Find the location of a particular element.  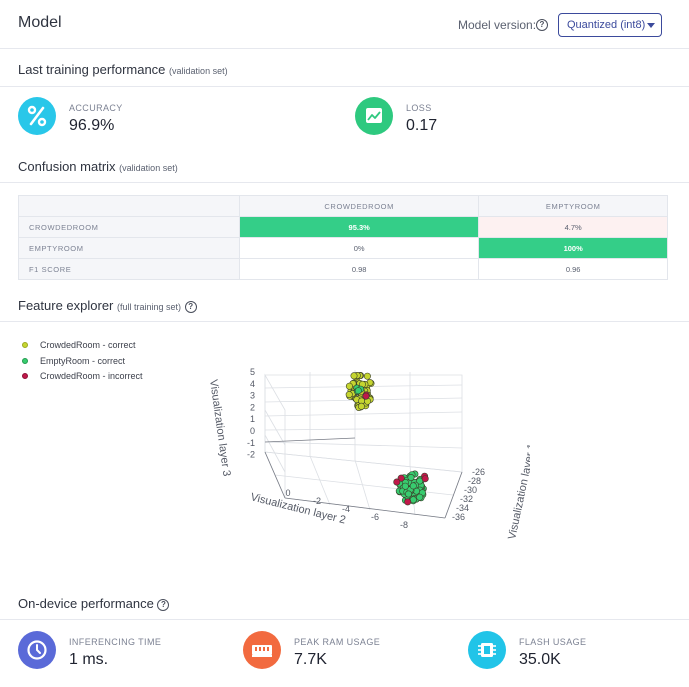

tick-label: 5 is located at coordinates (252, 372).